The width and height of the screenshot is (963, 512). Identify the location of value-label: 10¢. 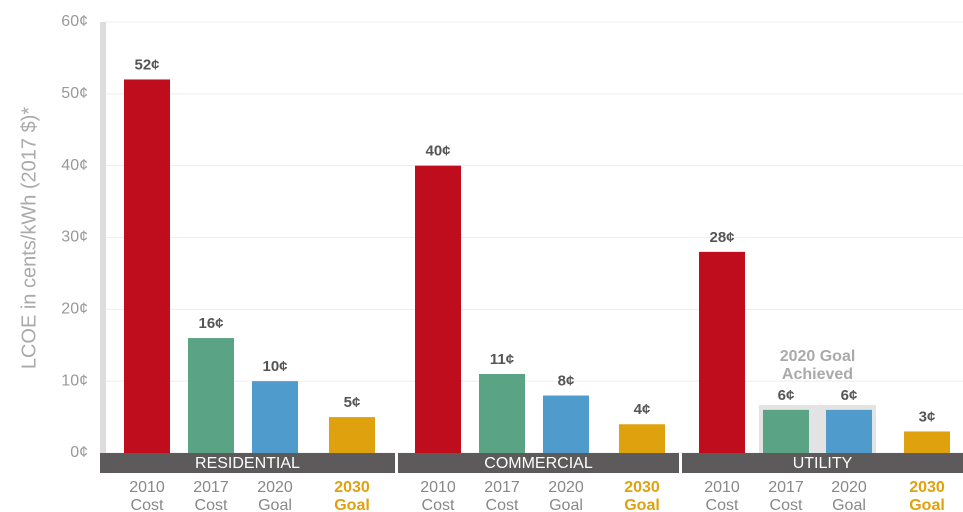
(274, 366).